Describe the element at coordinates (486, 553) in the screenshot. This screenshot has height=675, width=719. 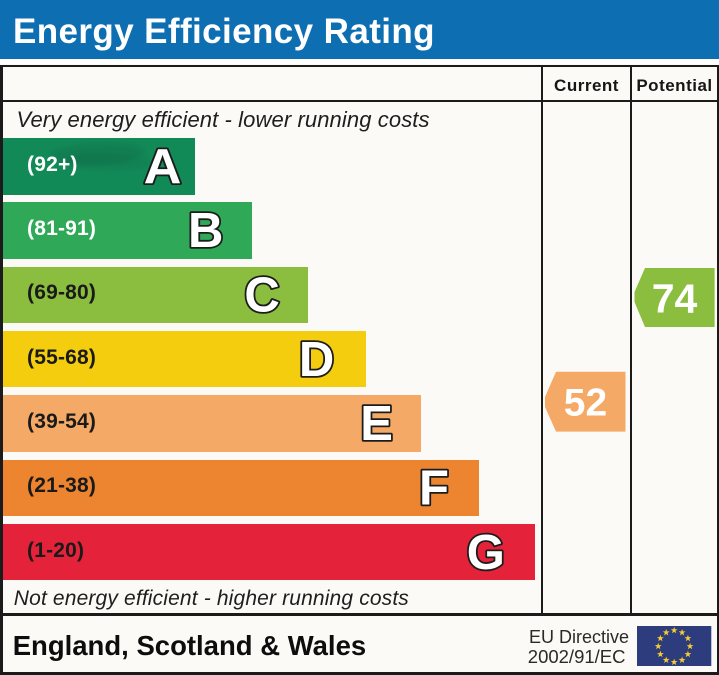
I see `svg-text: G` at that location.